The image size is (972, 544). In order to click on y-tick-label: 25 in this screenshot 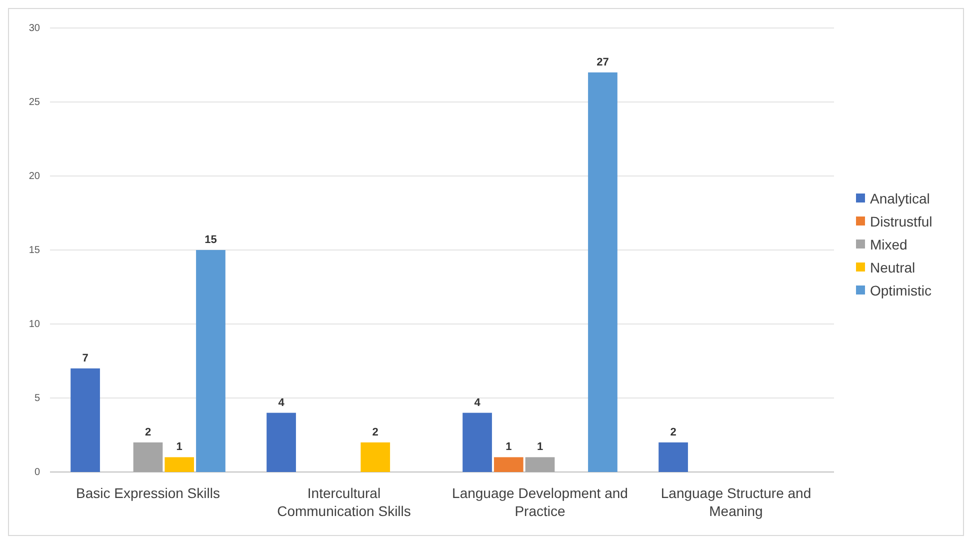, I will do `click(34, 102)`.